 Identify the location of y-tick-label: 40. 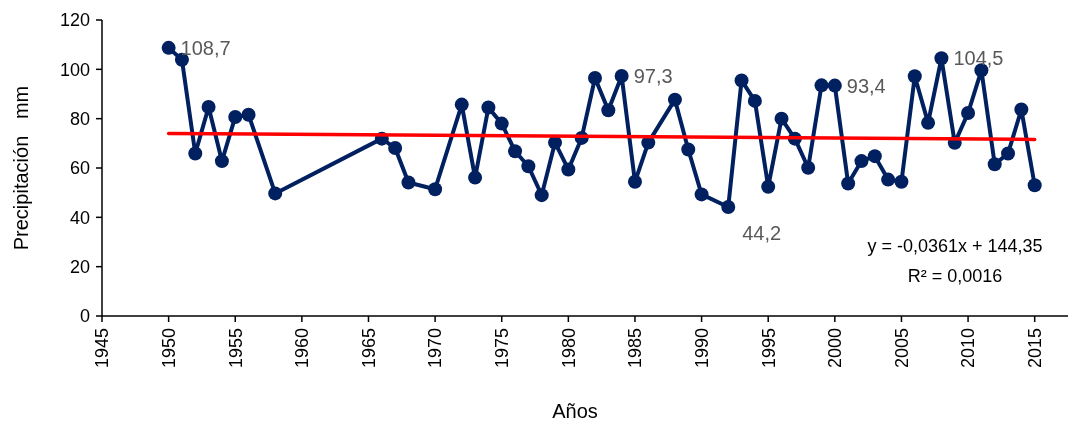
(79, 217).